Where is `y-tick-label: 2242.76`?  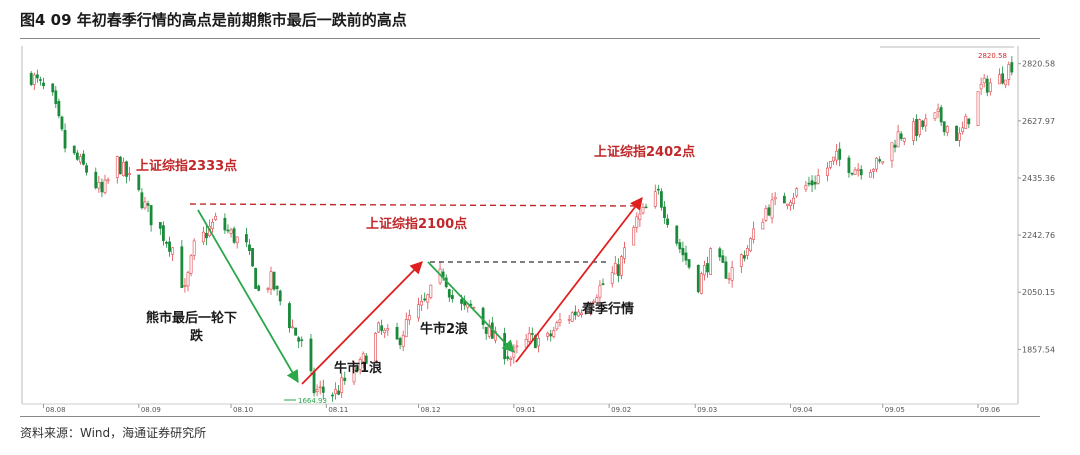 y-tick-label: 2242.76 is located at coordinates (1038, 235).